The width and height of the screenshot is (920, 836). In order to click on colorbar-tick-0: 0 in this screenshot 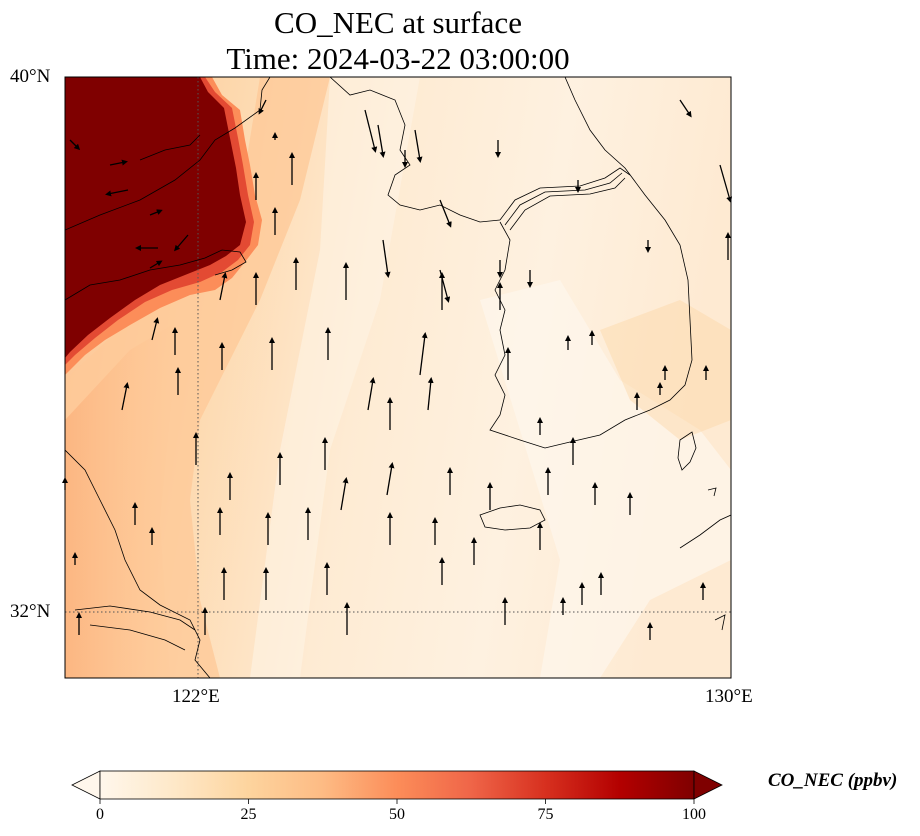, I will do `click(100, 814)`.